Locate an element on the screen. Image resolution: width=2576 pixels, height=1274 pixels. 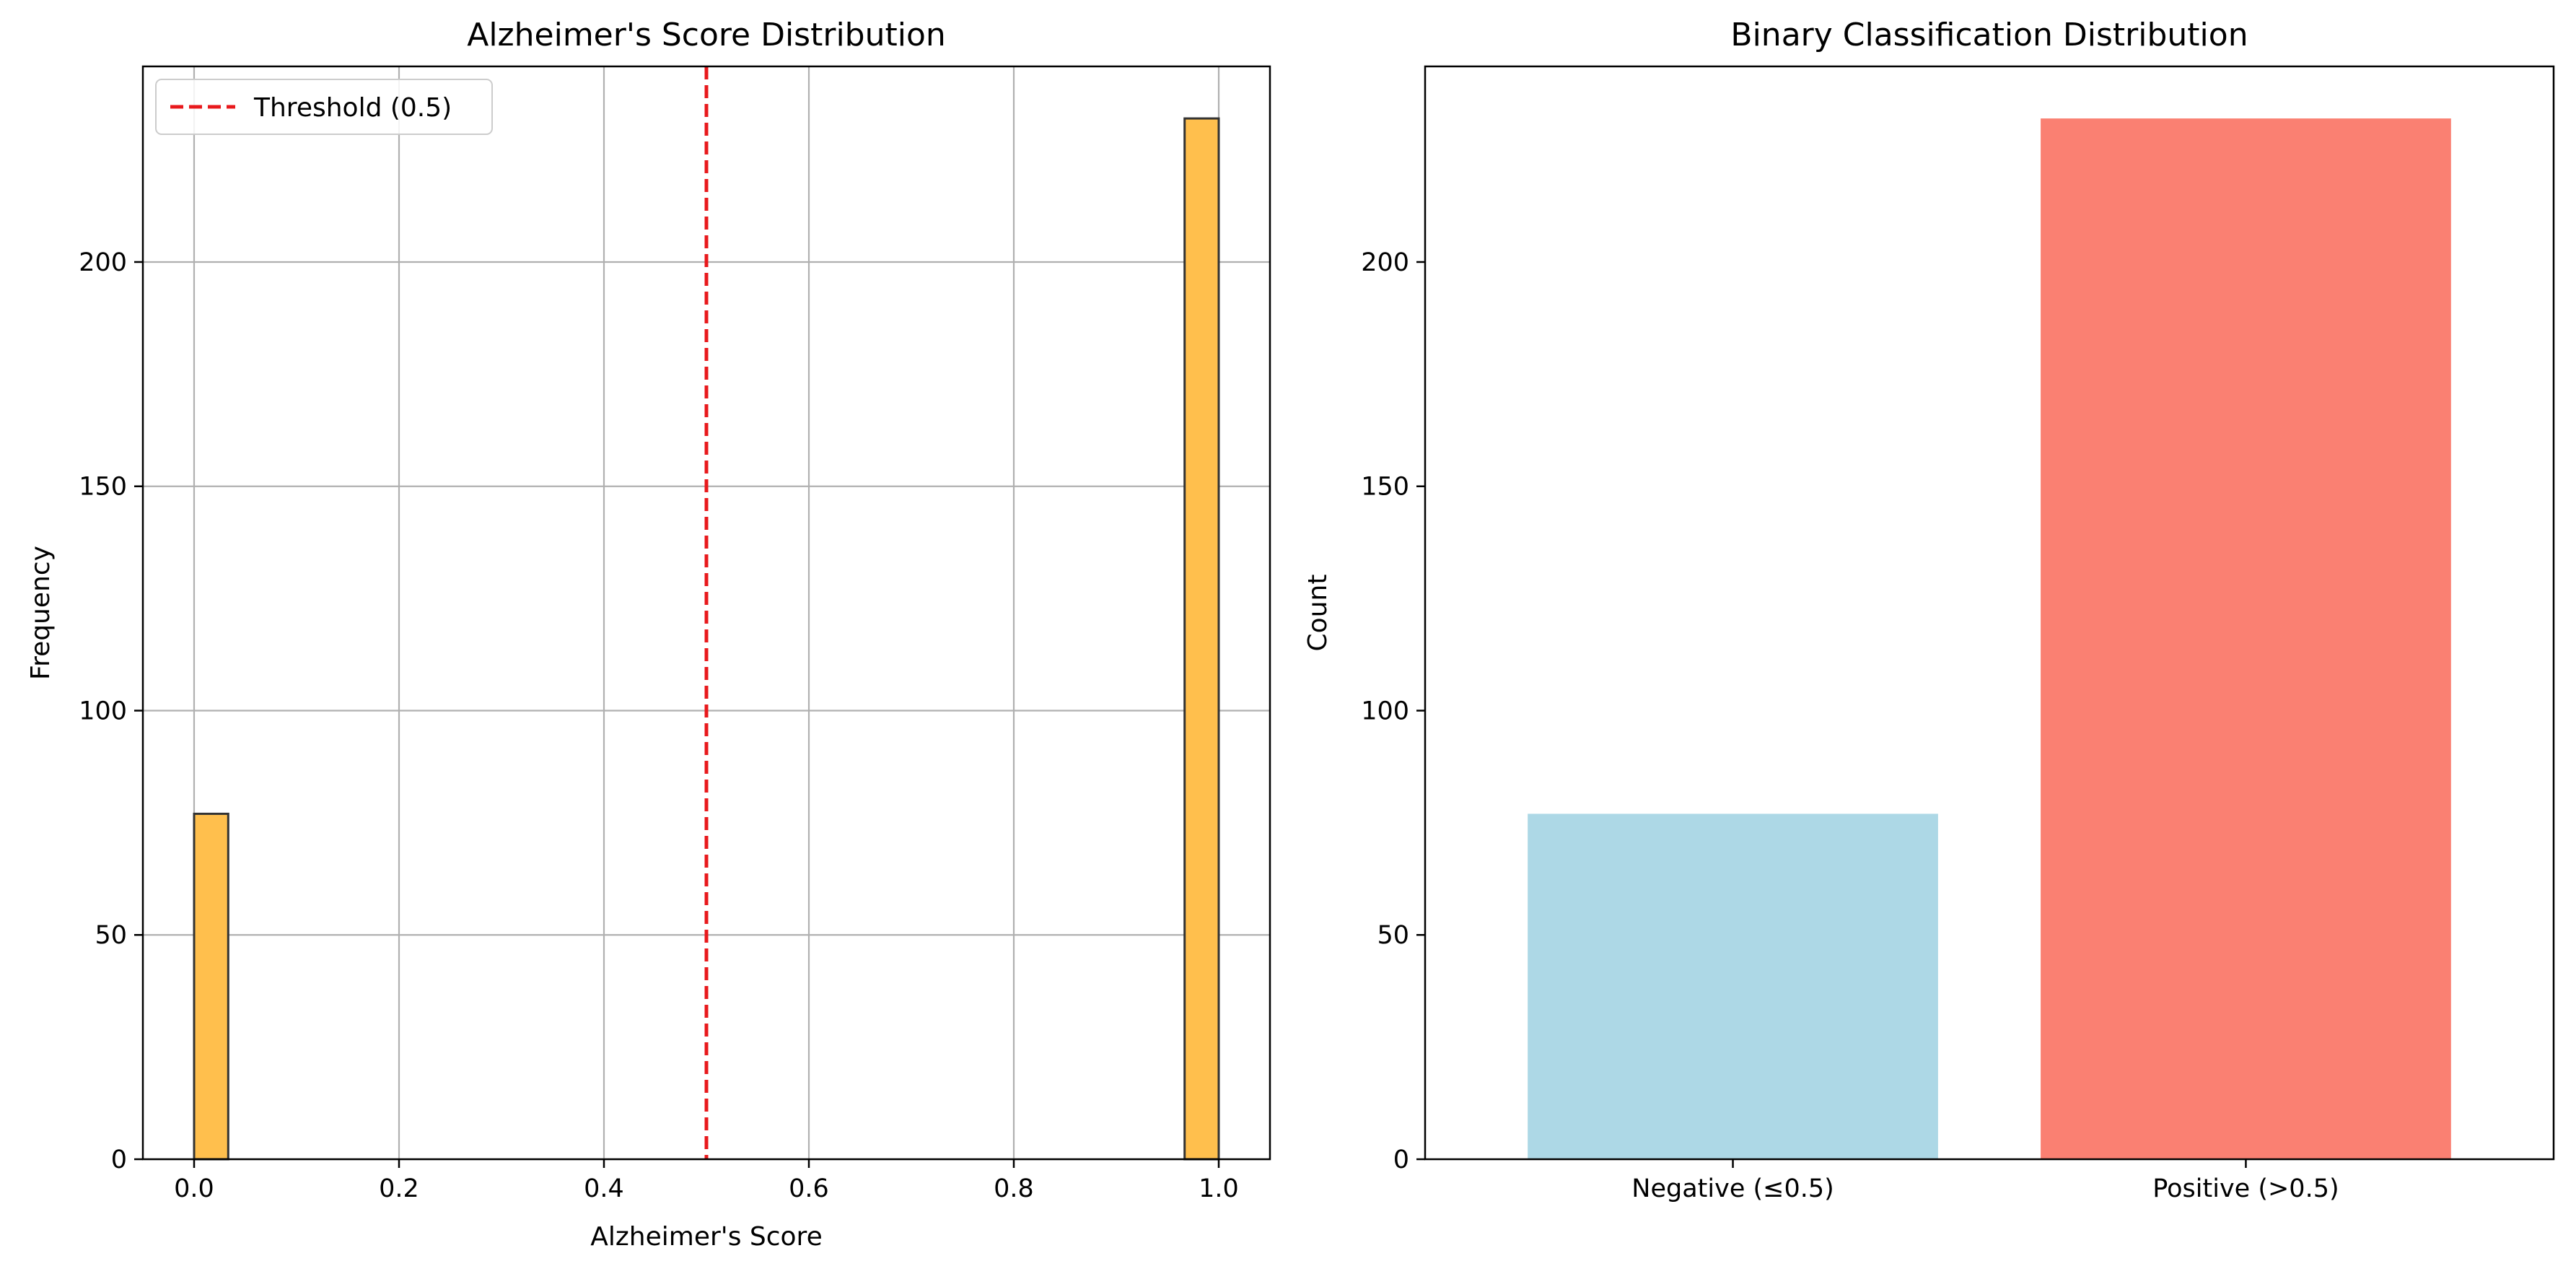
legend-box is located at coordinates (324, 107).